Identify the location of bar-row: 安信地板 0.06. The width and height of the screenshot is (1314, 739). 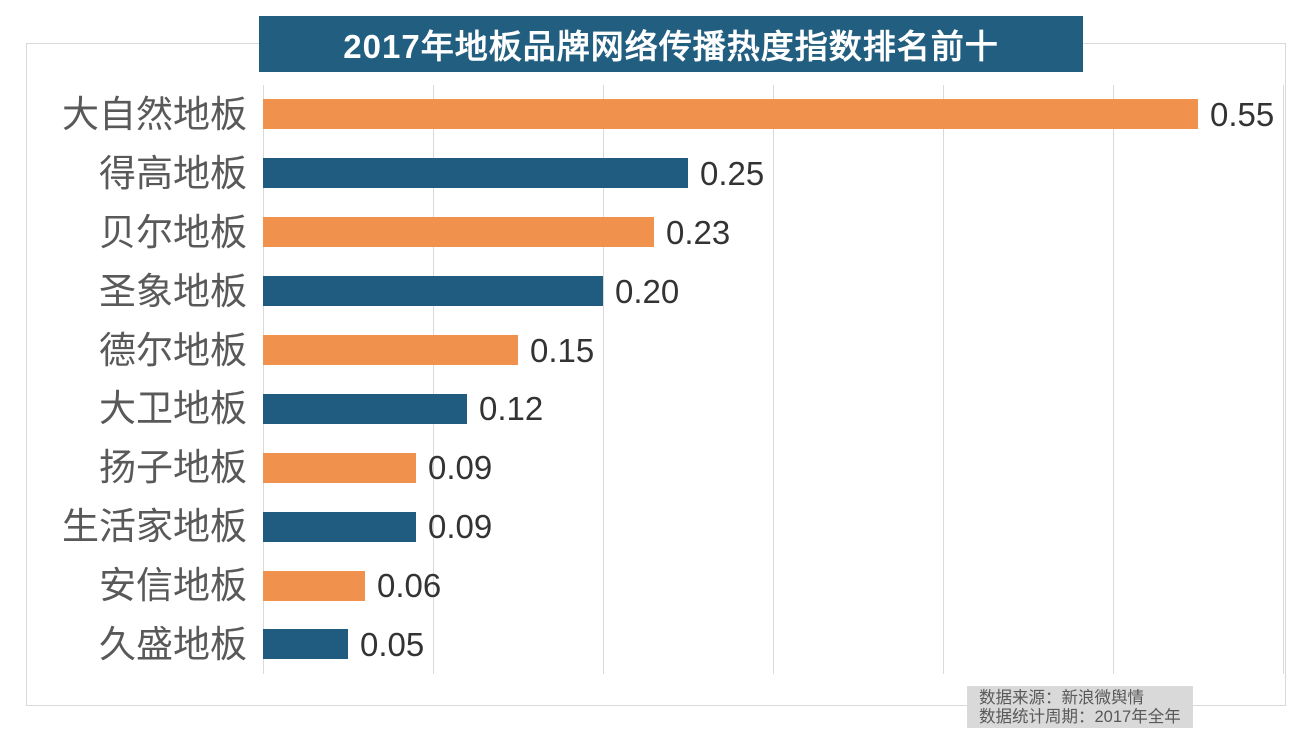
(655, 585).